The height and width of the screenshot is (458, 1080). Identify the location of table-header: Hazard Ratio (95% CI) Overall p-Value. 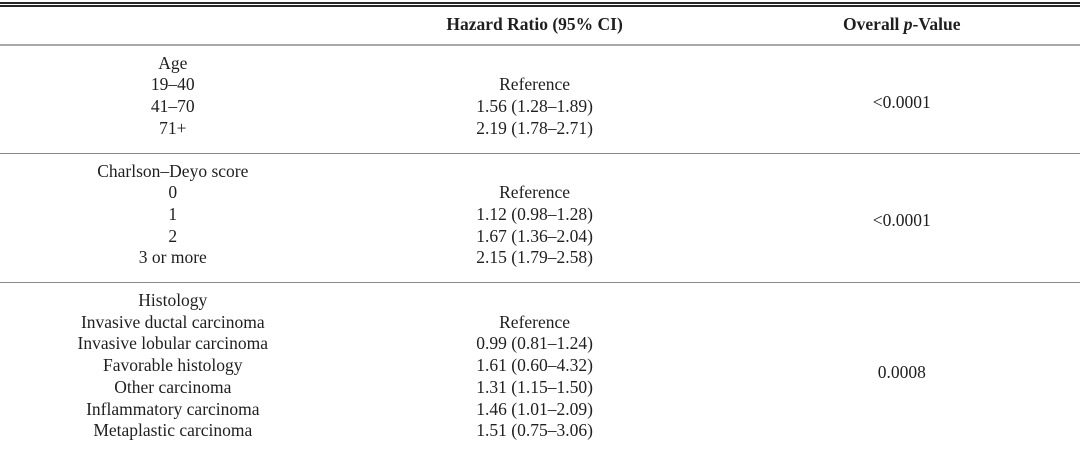
(540, 25).